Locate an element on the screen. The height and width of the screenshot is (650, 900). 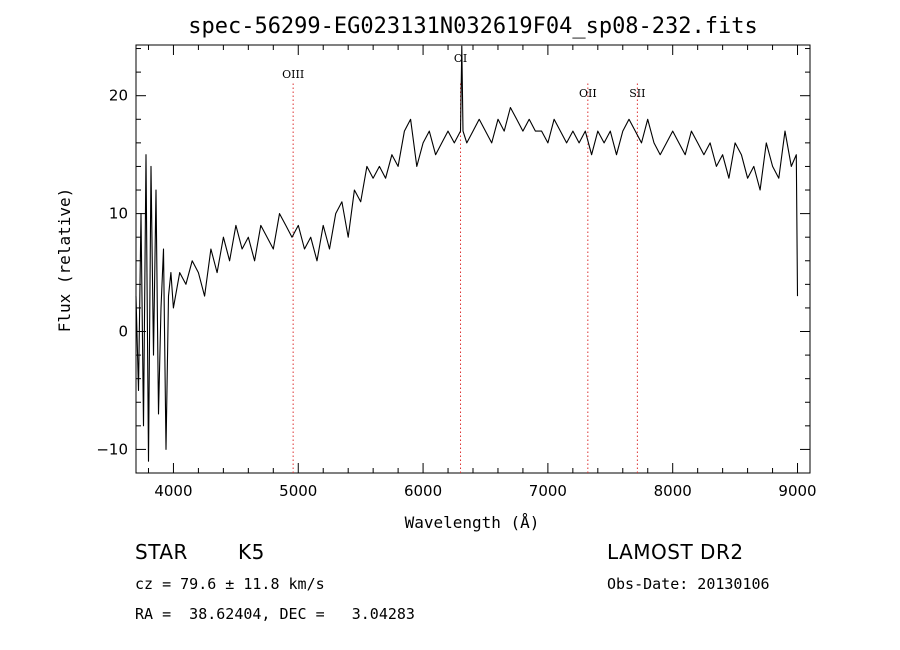
emission-line-label: OIII is located at coordinates (293, 74).